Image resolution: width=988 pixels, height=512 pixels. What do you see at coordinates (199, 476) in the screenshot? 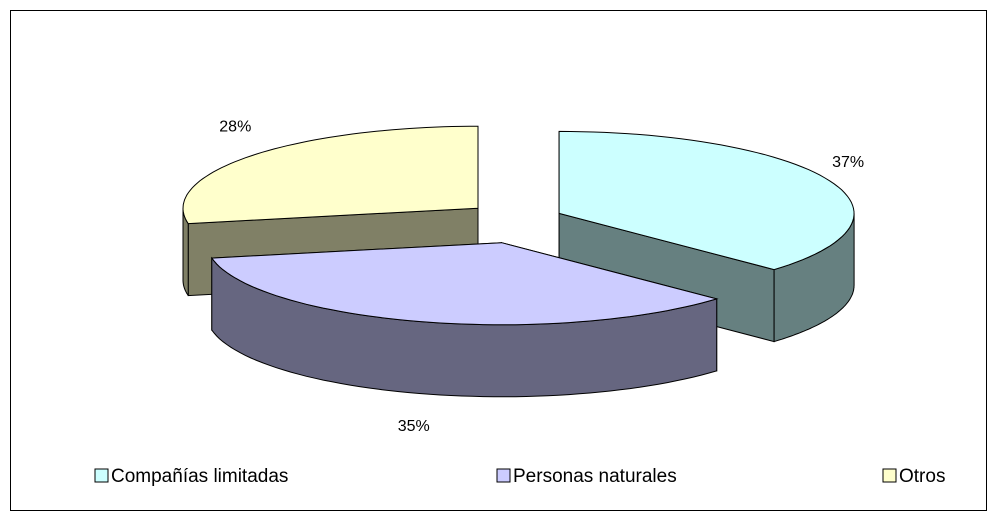
I see `legend-label: Compañías limitadas` at bounding box center [199, 476].